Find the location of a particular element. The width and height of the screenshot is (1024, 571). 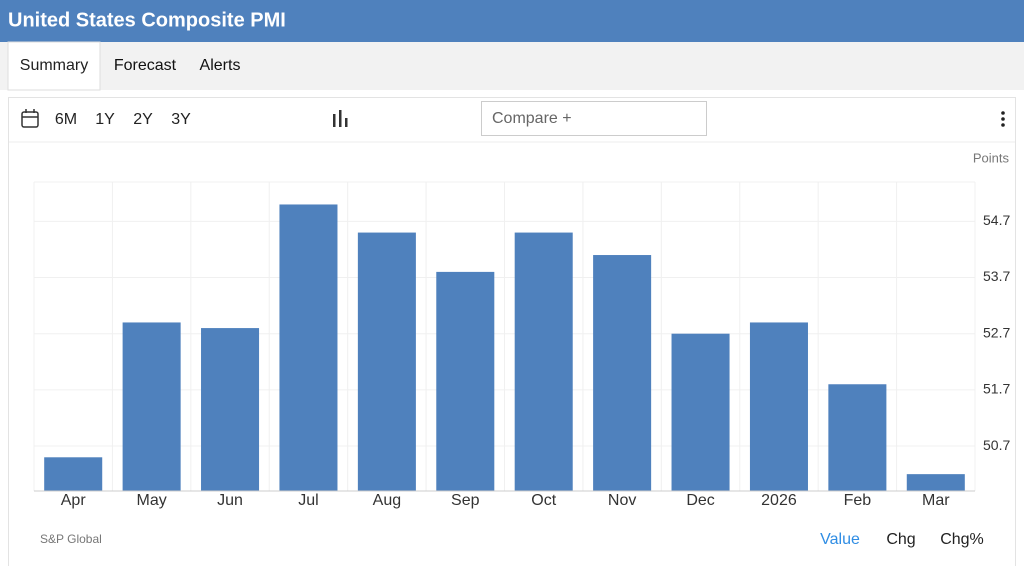

x-tick-label: Sep is located at coordinates (465, 500).